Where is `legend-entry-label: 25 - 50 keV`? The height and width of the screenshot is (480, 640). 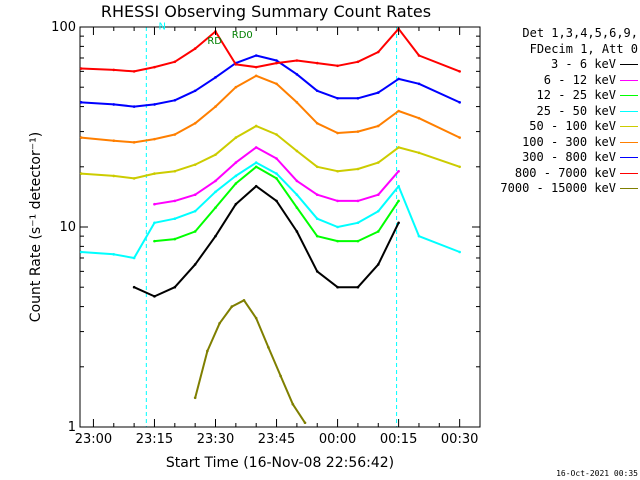 legend-entry-label: 25 - 50 keV is located at coordinates (576, 110).